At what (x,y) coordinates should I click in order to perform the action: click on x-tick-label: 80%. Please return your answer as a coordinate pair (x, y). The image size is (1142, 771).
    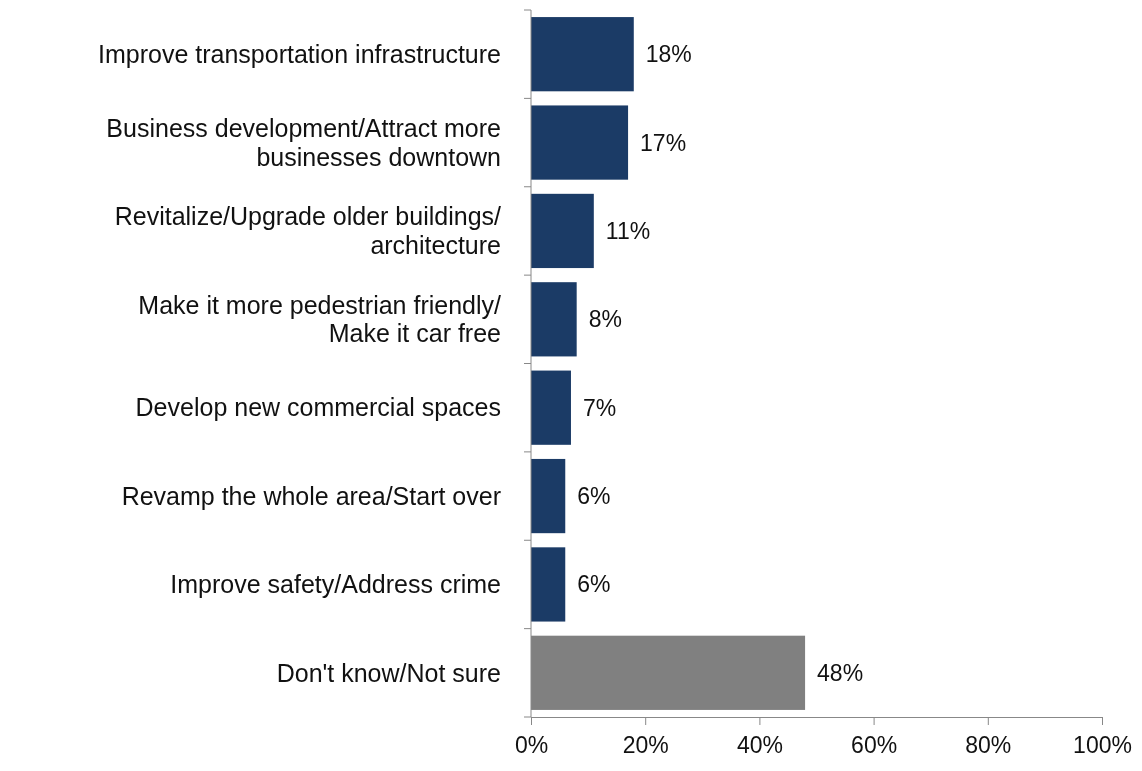
    Looking at the image, I should click on (988, 745).